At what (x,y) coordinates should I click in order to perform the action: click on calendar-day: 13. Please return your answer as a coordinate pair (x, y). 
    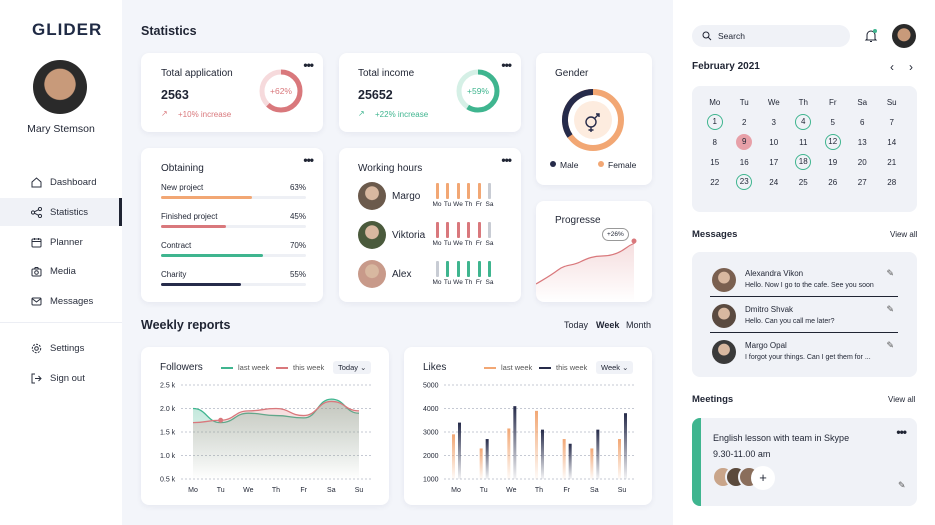
    Looking at the image, I should click on (862, 142).